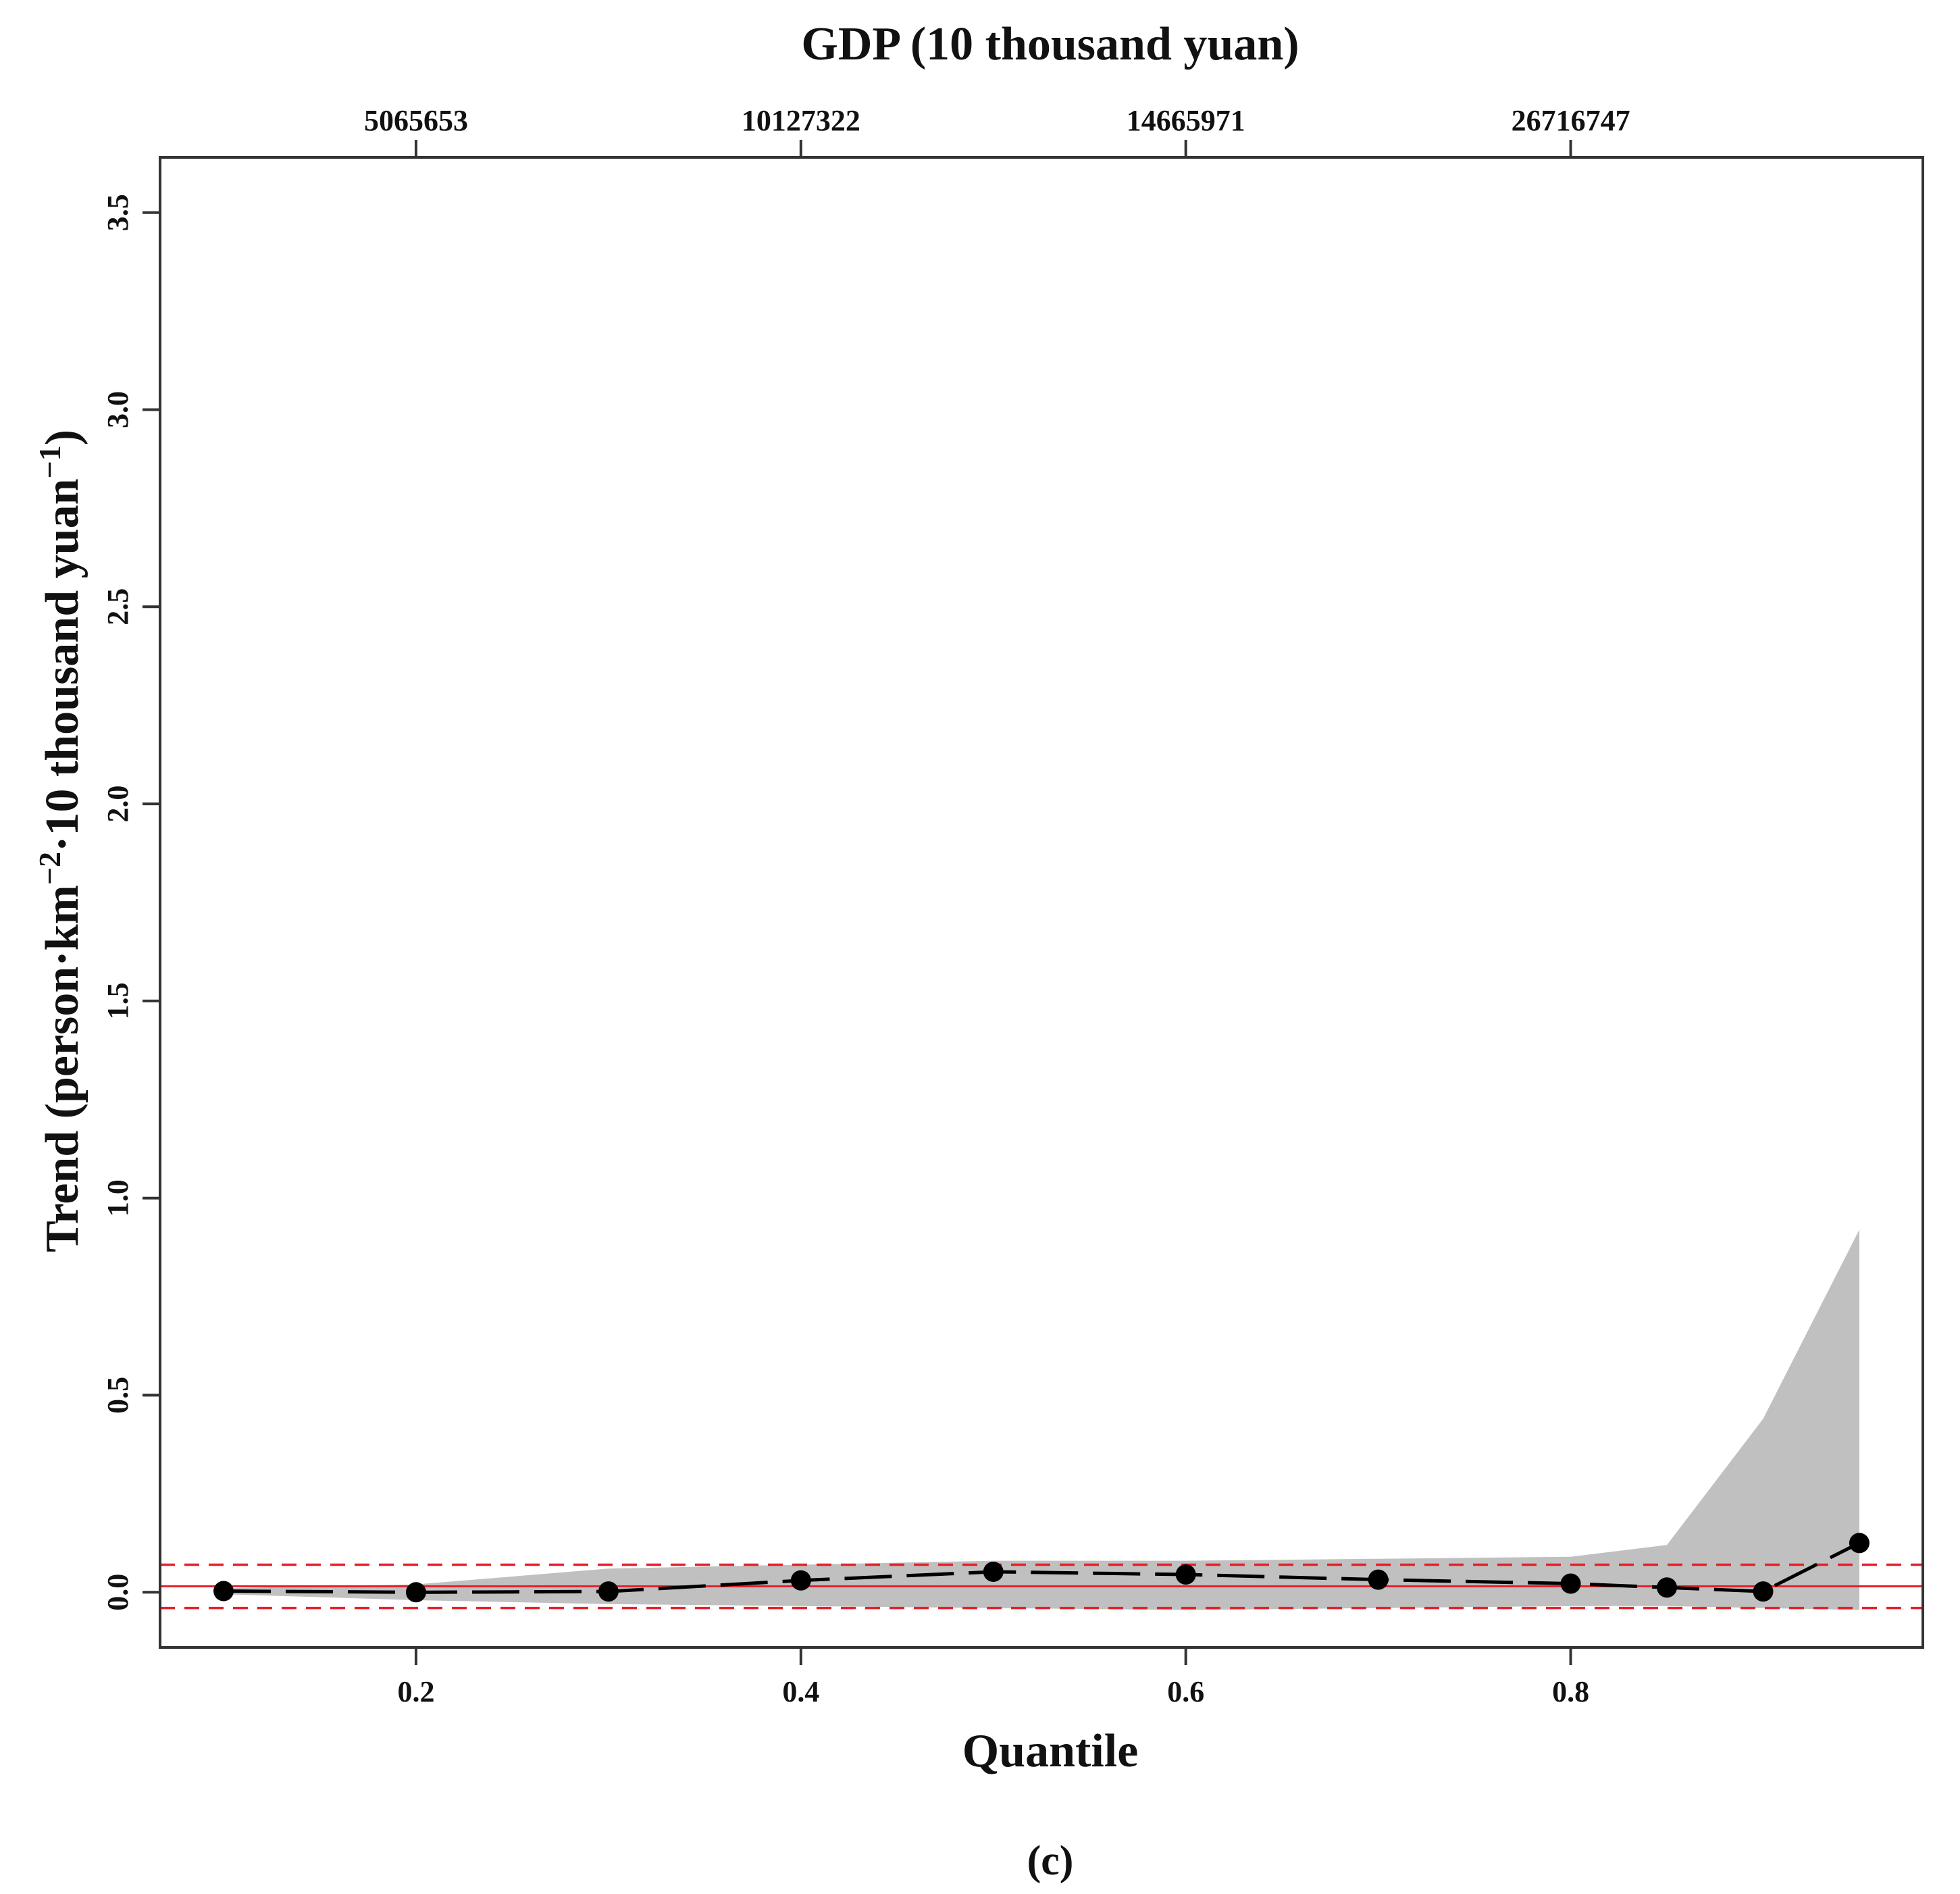 Image resolution: width=1960 pixels, height=1894 pixels. What do you see at coordinates (416, 120) in the screenshot?
I see `top-tick-label: 5065653` at bounding box center [416, 120].